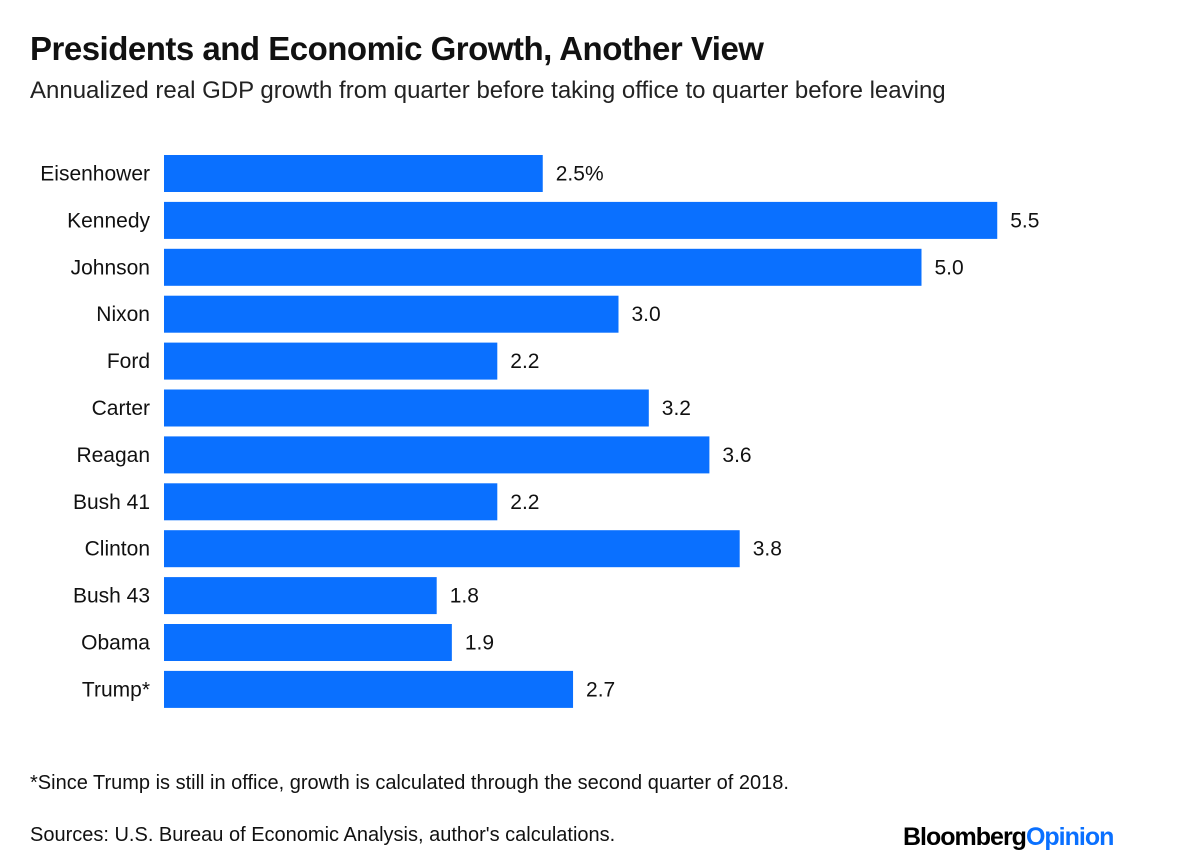 Image resolution: width=1200 pixels, height=865 pixels. I want to click on category-label: Clinton, so click(117, 549).